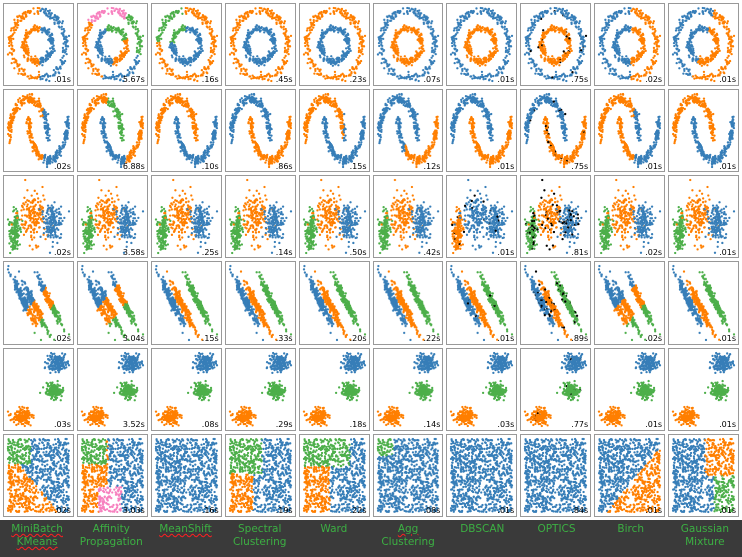 The width and height of the screenshot is (742, 557). Describe the element at coordinates (334, 131) in the screenshot. I see `scatter-cell-noisy-moons-col4: .15s` at that location.